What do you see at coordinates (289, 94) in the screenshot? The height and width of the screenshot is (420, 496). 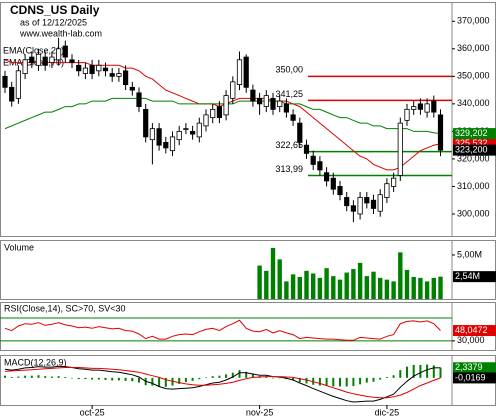 I see `level-label: 341,25` at bounding box center [289, 94].